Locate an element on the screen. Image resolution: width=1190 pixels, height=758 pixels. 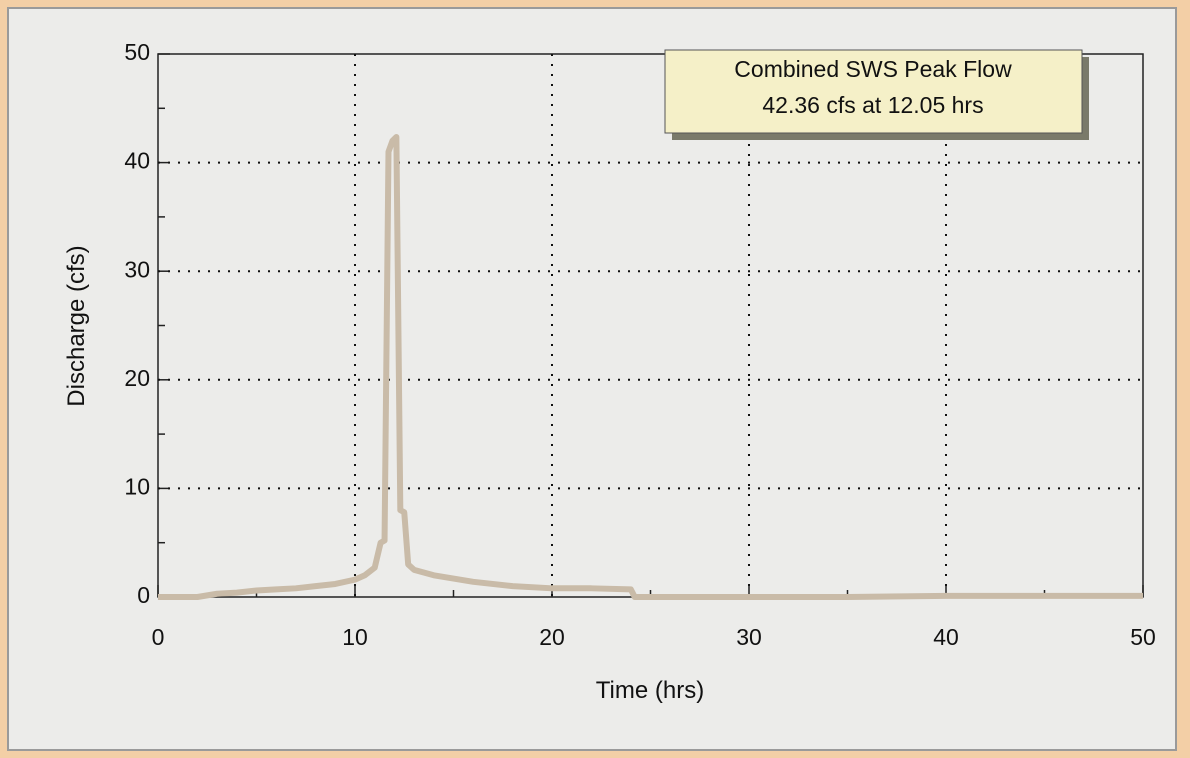
y-tick-label: 0 is located at coordinates (143, 595).